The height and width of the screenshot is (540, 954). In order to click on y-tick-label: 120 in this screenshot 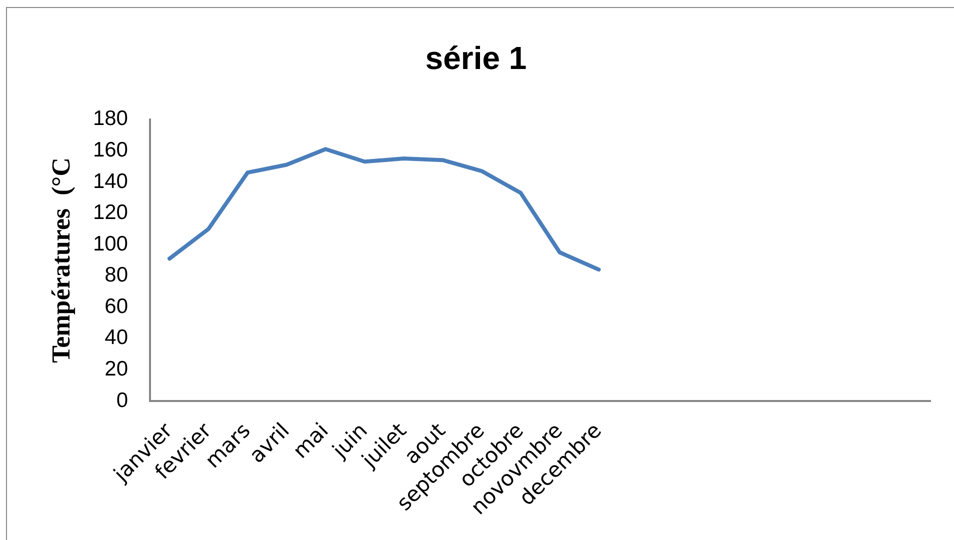, I will do `click(110, 212)`.